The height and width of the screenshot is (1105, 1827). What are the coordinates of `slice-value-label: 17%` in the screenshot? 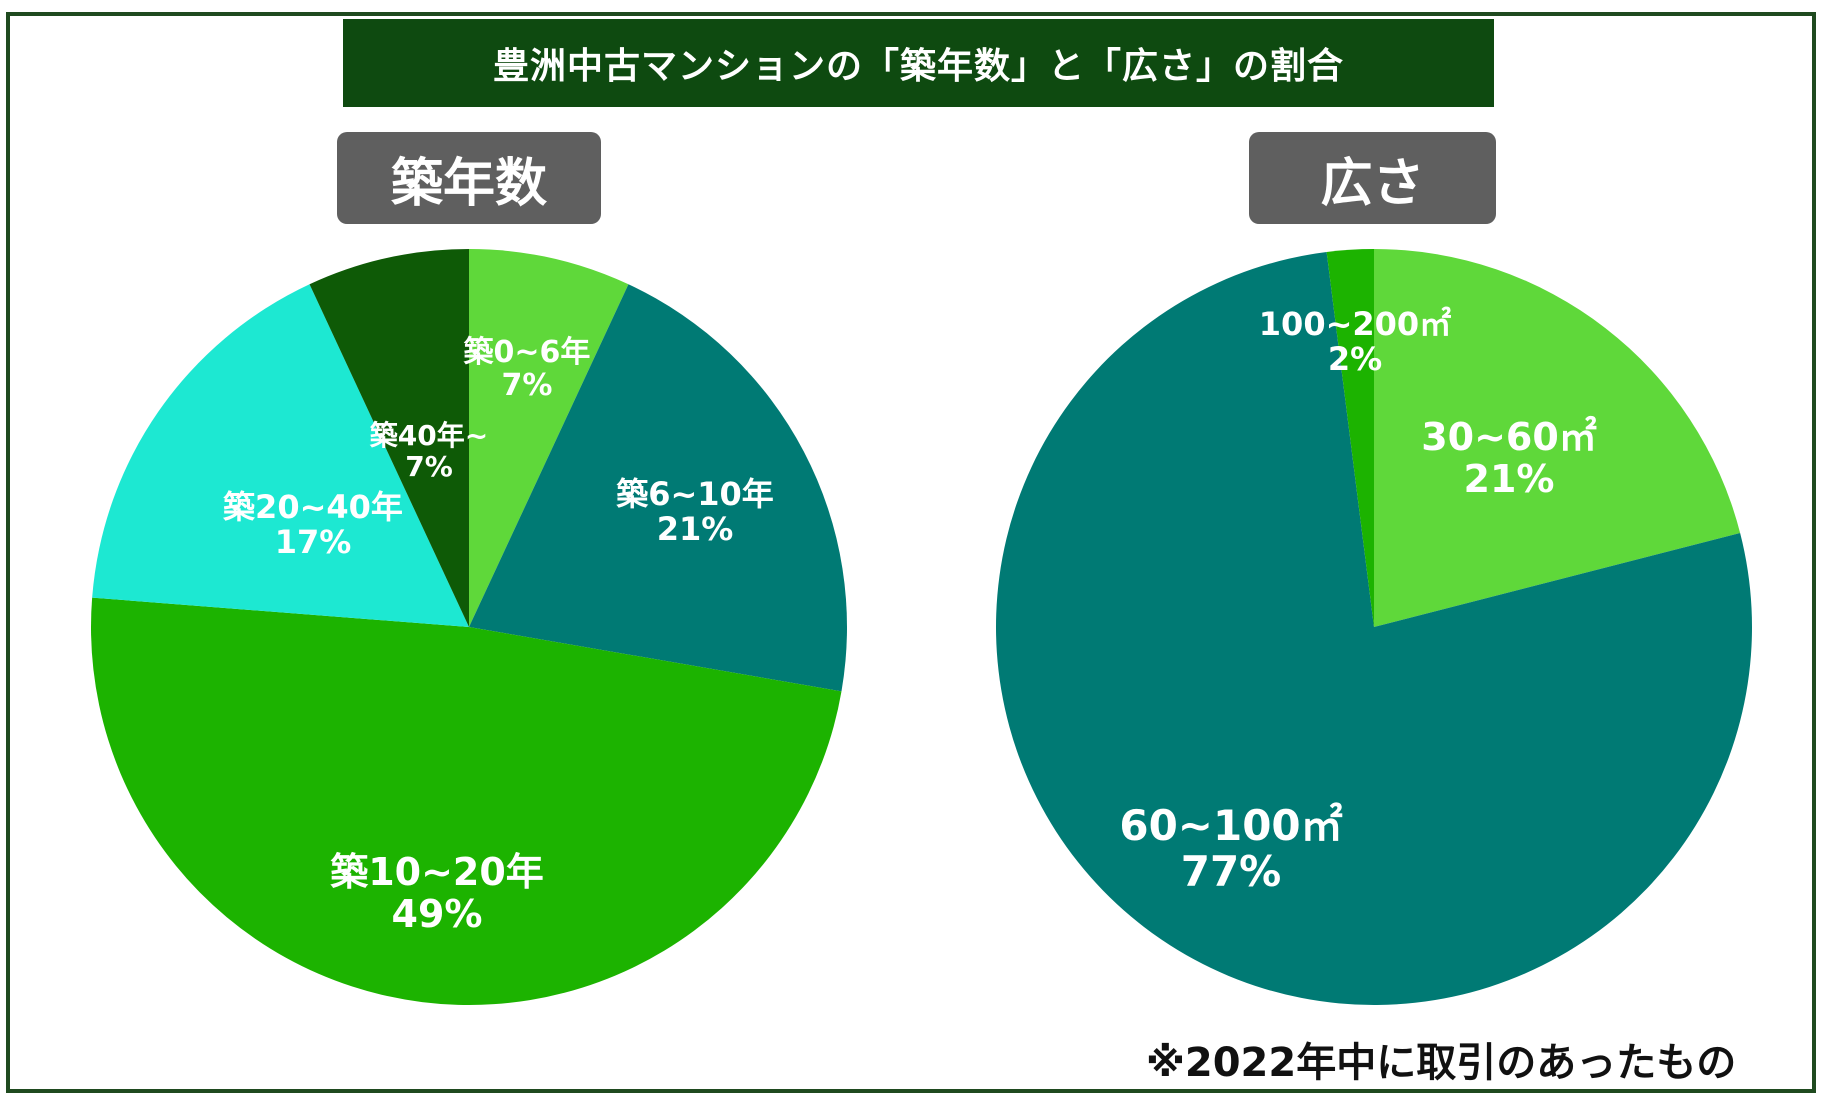 It's located at (313, 542).